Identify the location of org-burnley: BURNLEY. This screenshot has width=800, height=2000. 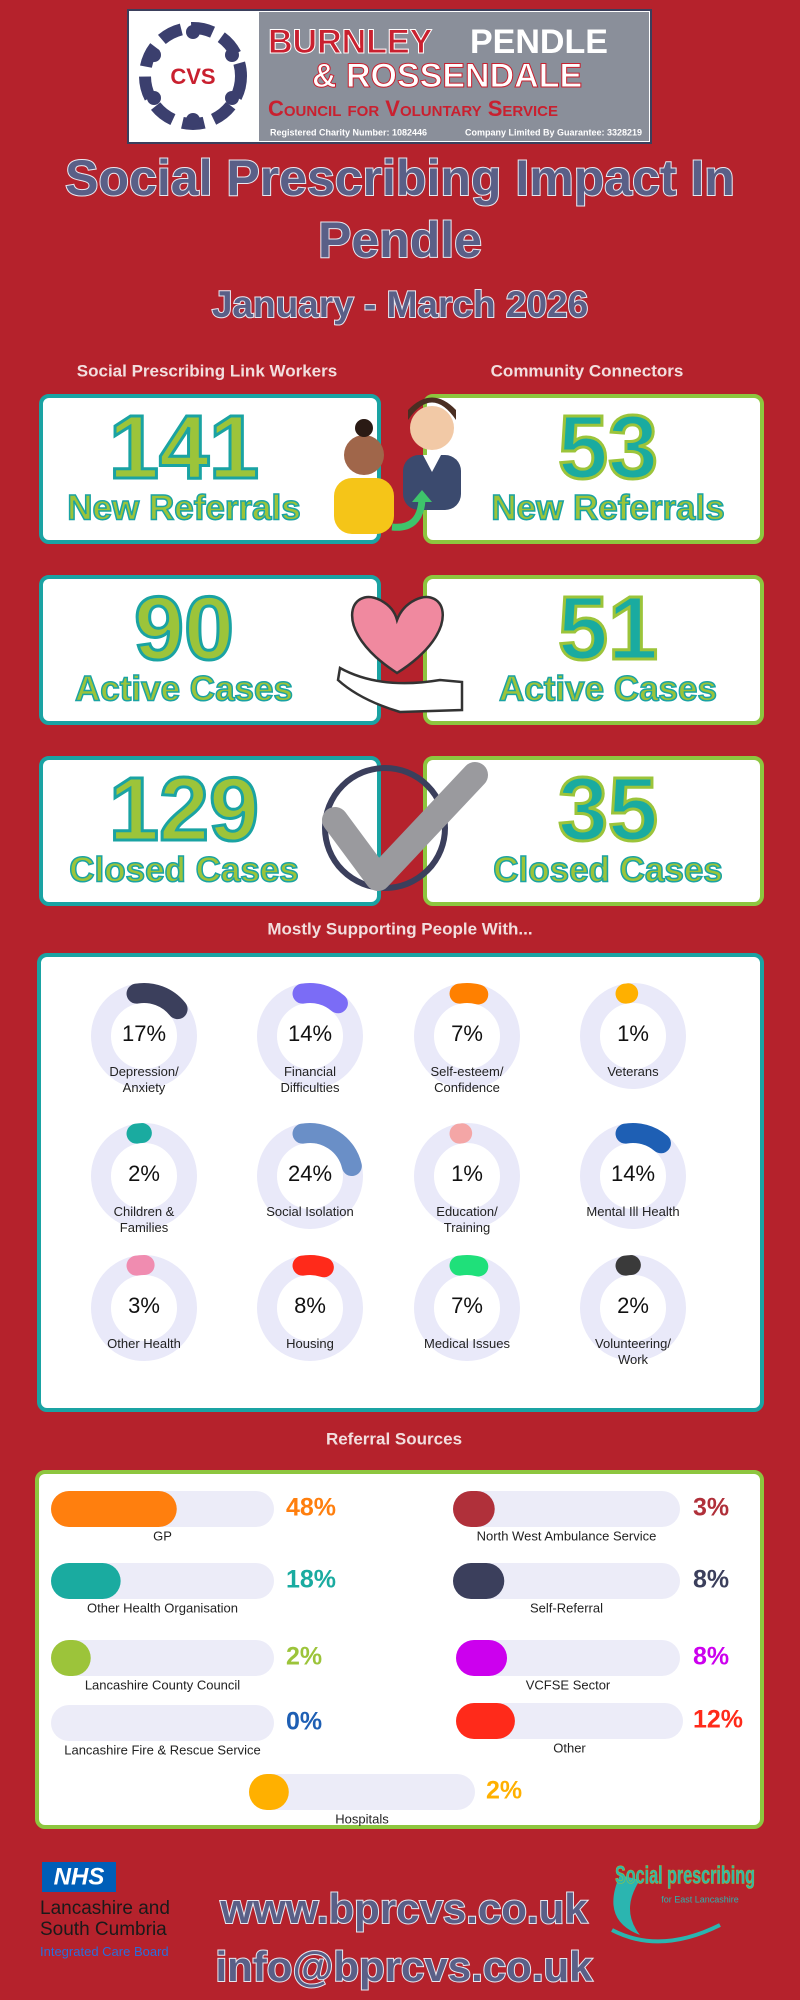
(350, 42).